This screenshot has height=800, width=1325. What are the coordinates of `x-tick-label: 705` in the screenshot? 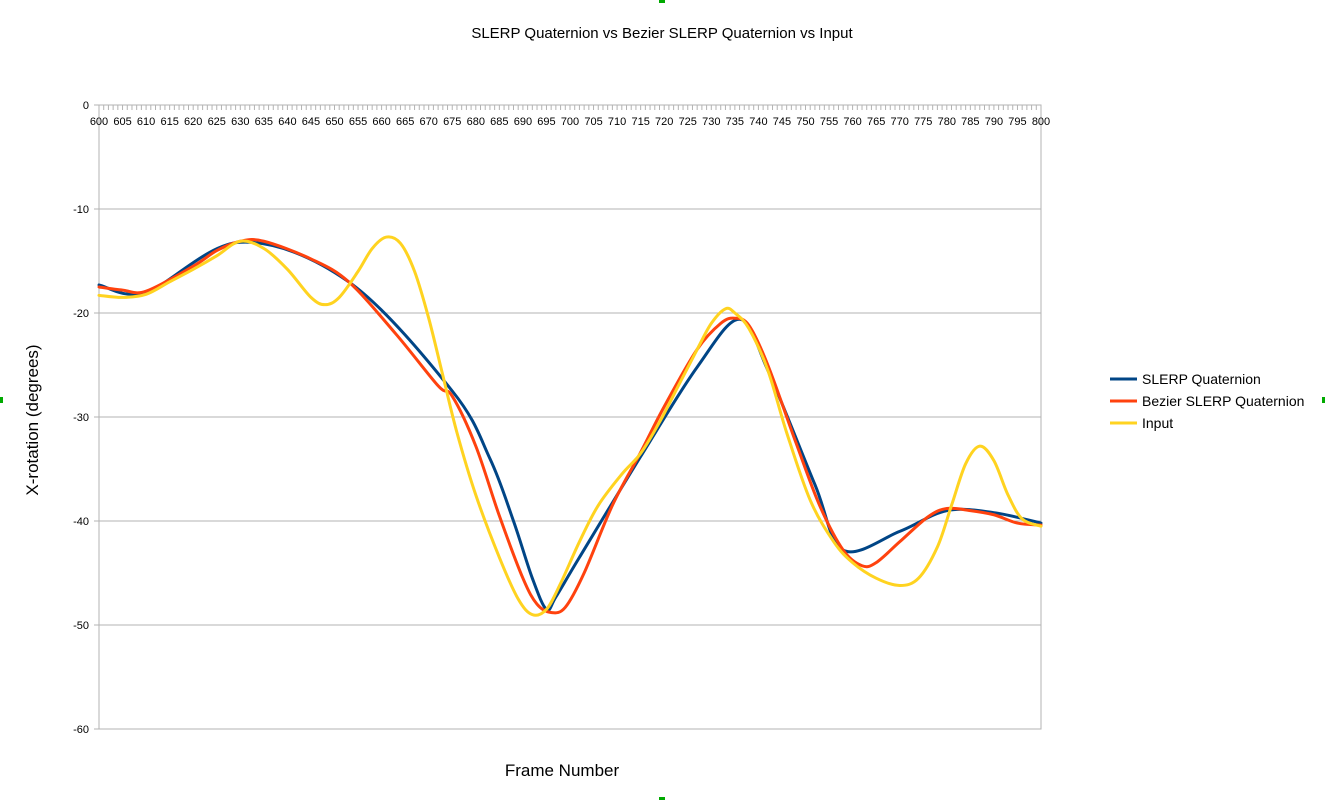 It's located at (593, 122).